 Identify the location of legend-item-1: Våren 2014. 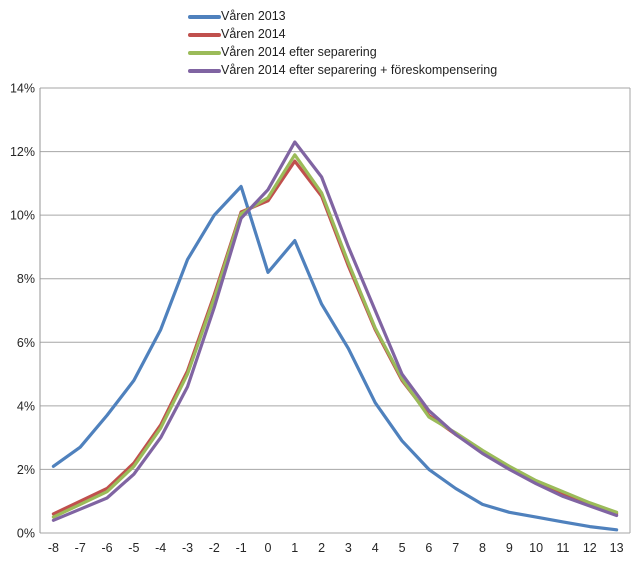
(342, 34).